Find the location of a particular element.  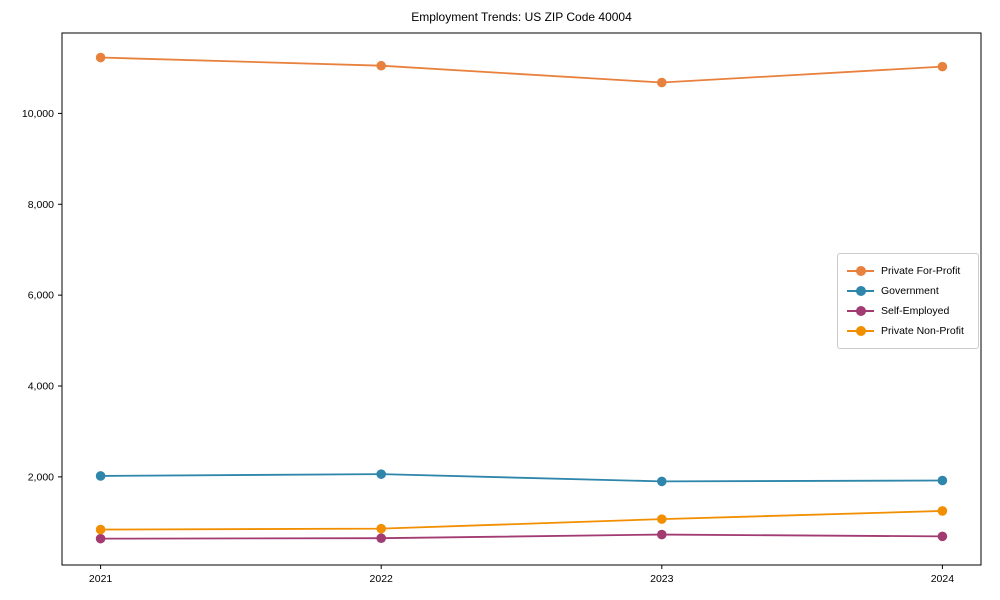

legend-label: Private For-Profit is located at coordinates (921, 271).